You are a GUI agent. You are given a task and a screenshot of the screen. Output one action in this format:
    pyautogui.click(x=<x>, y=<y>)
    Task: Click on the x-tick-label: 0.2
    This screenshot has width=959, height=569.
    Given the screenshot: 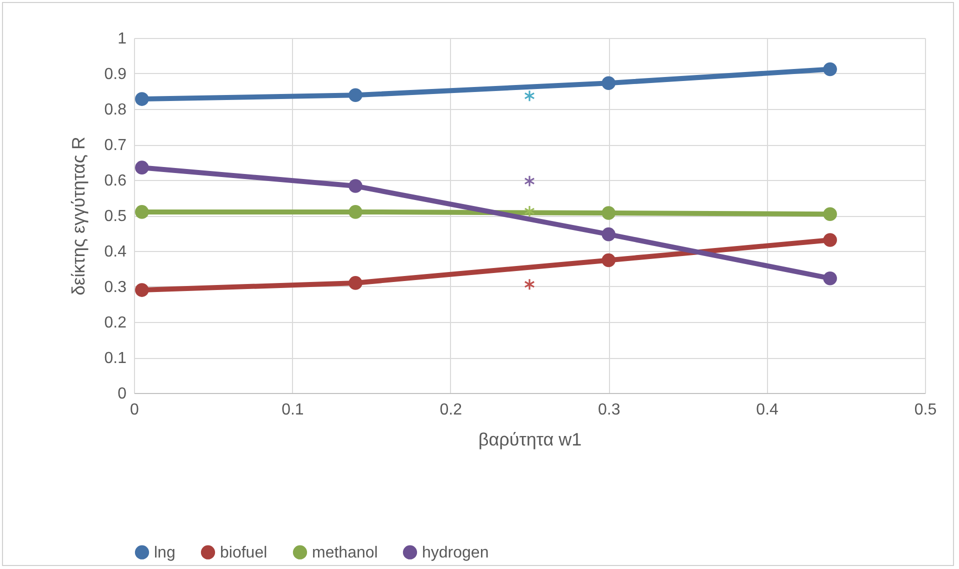 What is the action you would take?
    pyautogui.click(x=451, y=410)
    